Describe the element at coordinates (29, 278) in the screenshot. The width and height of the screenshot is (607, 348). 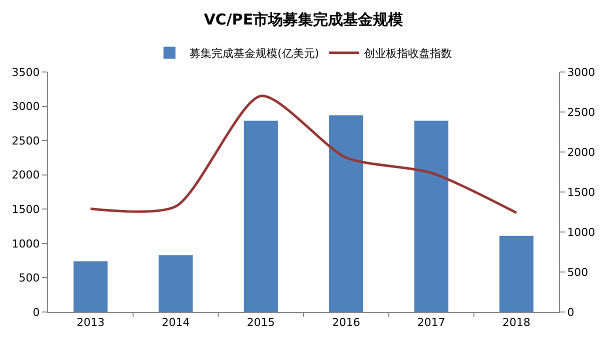
I see `y-tick-label: 500` at that location.